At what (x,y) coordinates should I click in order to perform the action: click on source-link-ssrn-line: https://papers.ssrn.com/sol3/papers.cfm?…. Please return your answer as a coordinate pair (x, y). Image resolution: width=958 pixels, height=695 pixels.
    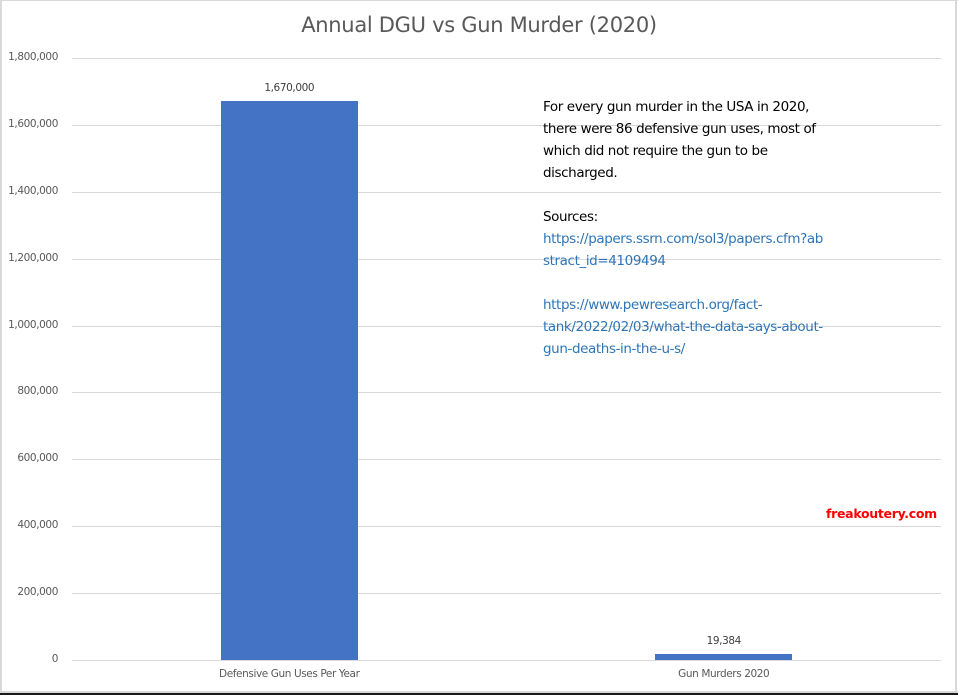
    Looking at the image, I should click on (683, 239).